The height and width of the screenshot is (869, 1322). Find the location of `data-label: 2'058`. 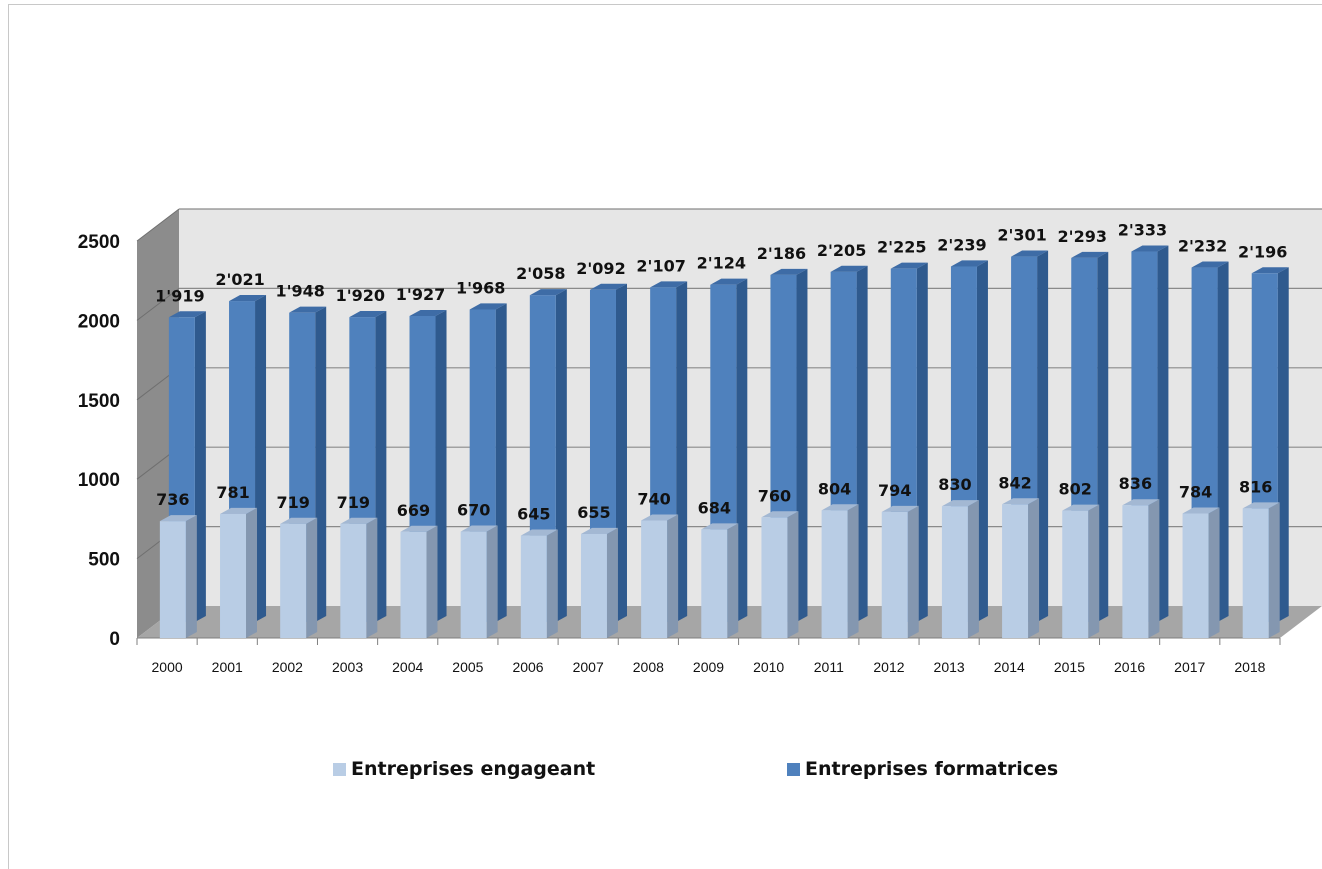

data-label: 2'058 is located at coordinates (540, 273).